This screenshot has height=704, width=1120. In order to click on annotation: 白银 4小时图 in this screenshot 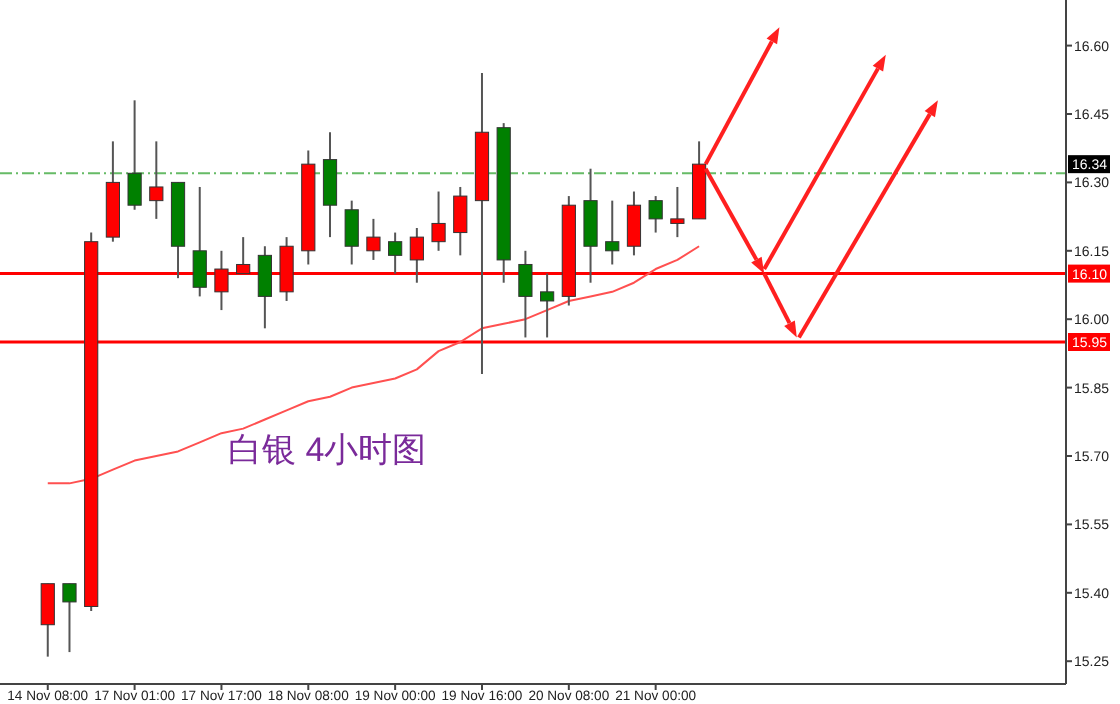, I will do `click(327, 449)`.